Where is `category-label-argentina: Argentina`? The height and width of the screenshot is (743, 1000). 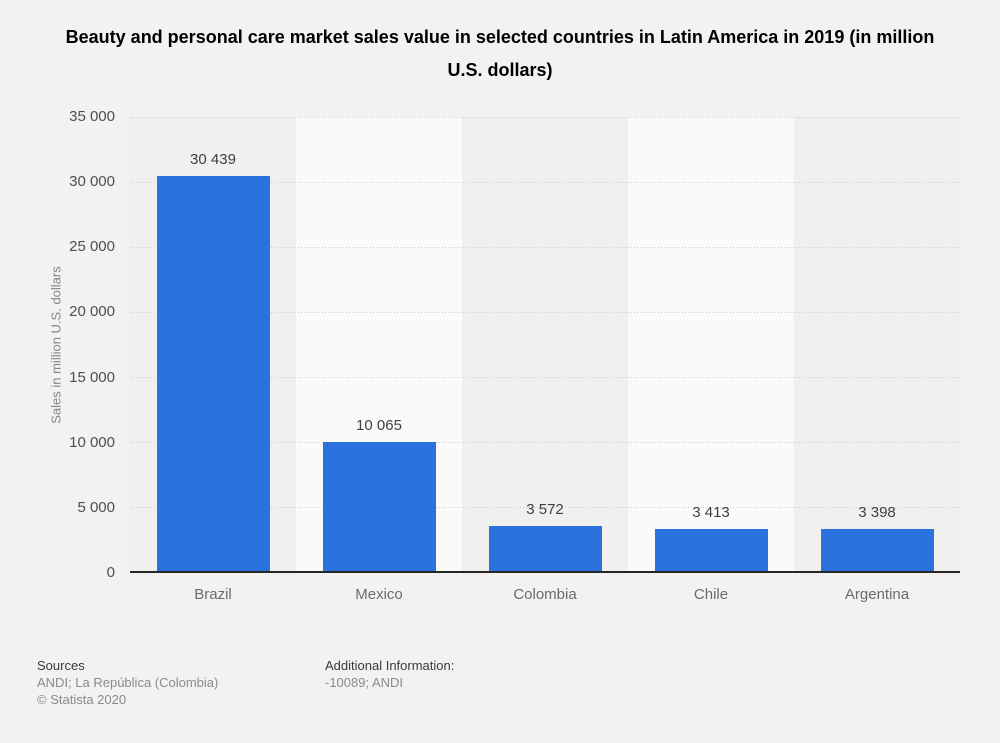 category-label-argentina: Argentina is located at coordinates (877, 594).